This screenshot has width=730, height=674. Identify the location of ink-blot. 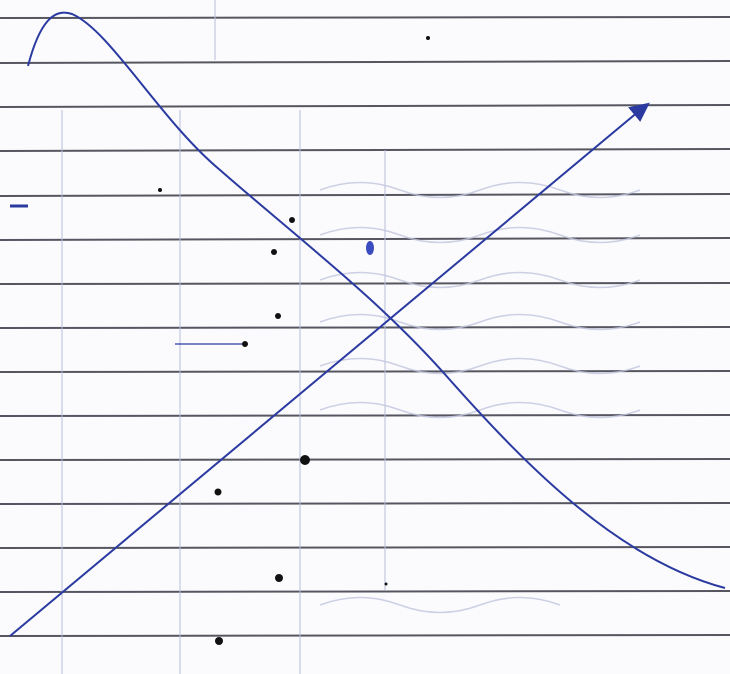
(370, 248).